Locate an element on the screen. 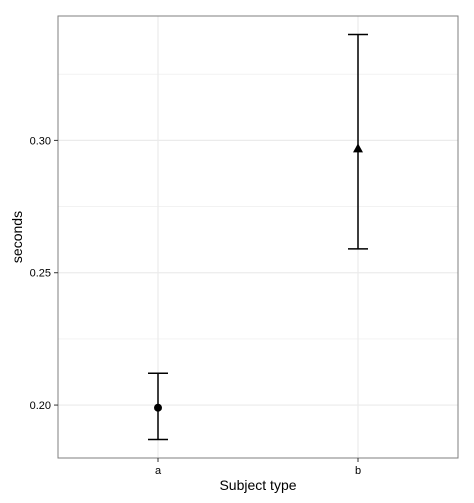  x-axis-title: Subject type is located at coordinates (257, 485).